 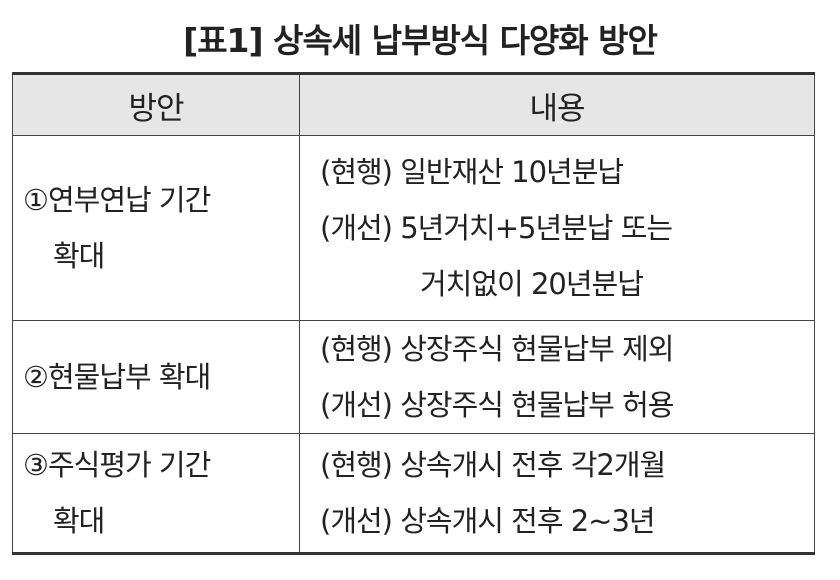 I want to click on content-line: (현행) 상속개시 전후 각2개월, so click(x=493, y=465).